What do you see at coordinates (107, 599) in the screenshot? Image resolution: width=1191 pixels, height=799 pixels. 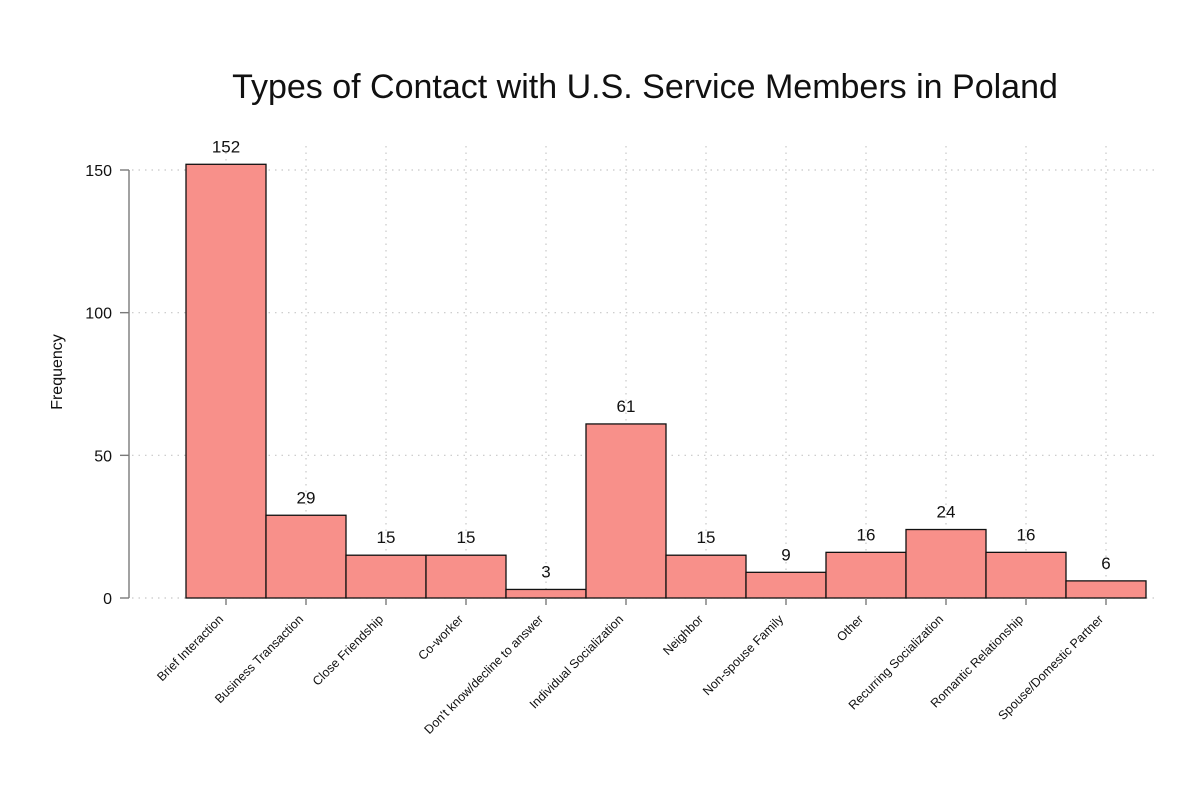 I see `y-tick-label: 0` at bounding box center [107, 599].